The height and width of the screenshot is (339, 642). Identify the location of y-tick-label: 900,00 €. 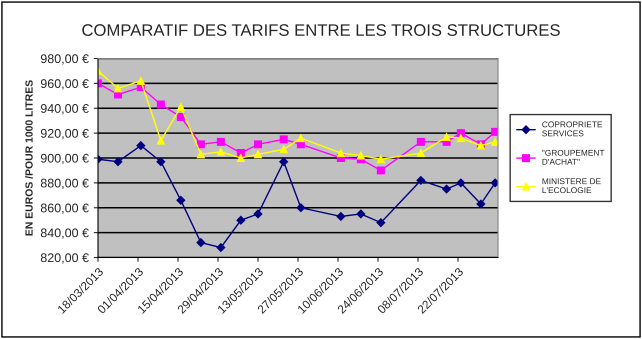
(64, 159).